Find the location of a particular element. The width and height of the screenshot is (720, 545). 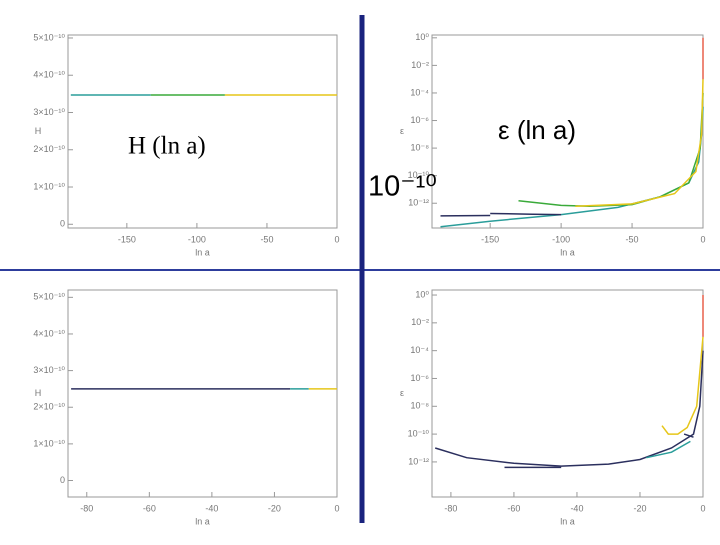

annotation: H (ln a) is located at coordinates (167, 146).